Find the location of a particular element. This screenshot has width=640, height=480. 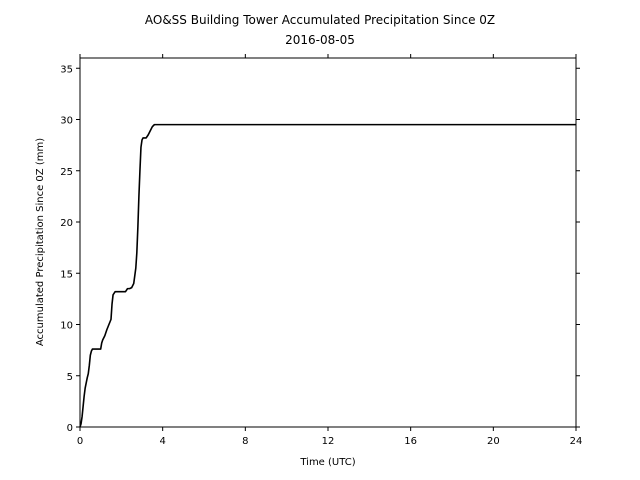

y-tick-label: 35 is located at coordinates (66, 69).